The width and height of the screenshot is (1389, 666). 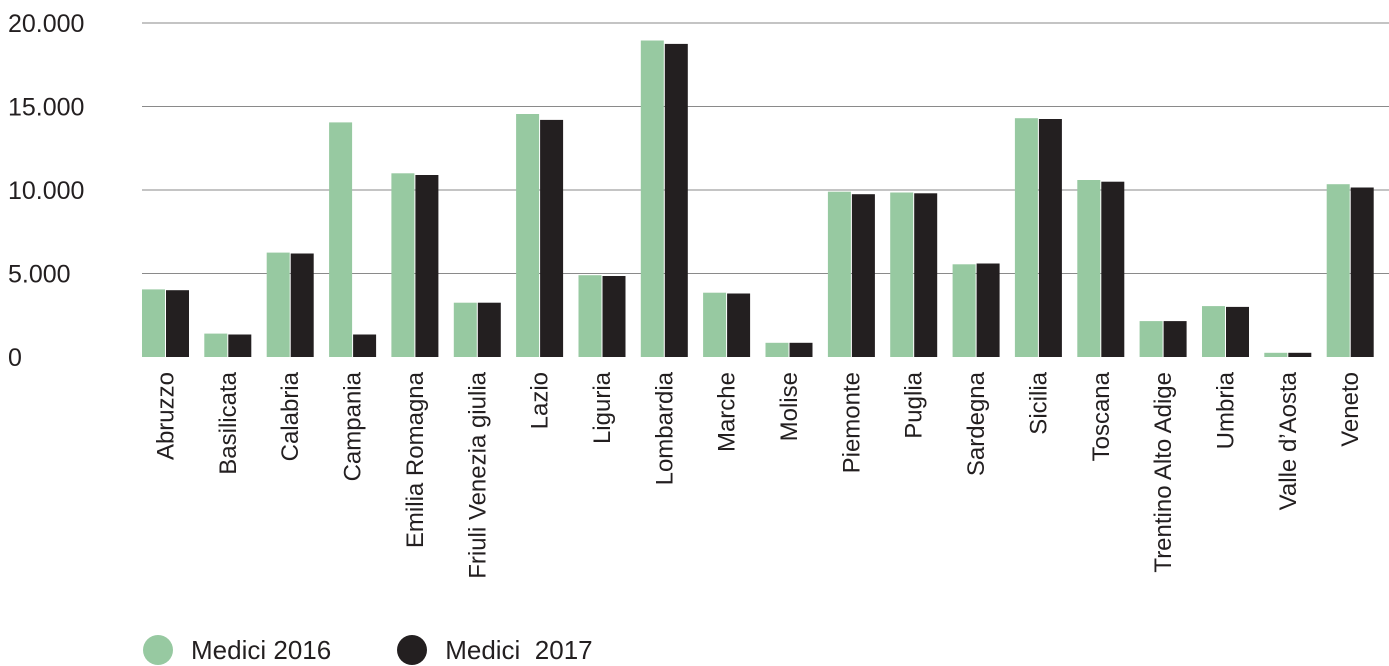 What do you see at coordinates (540, 400) in the screenshot?
I see `x-tick-label: Lazio` at bounding box center [540, 400].